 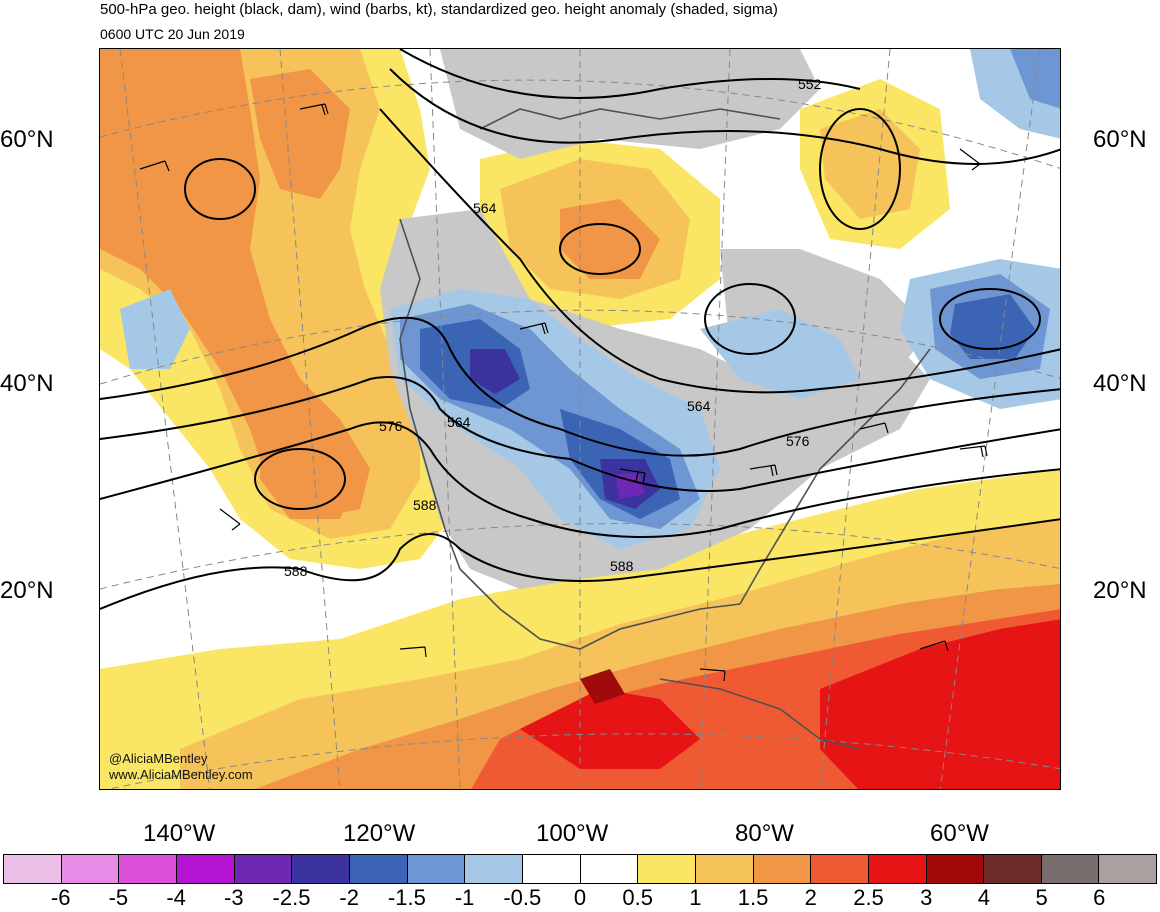 I want to click on anomaly-colorbar, so click(x=580, y=869).